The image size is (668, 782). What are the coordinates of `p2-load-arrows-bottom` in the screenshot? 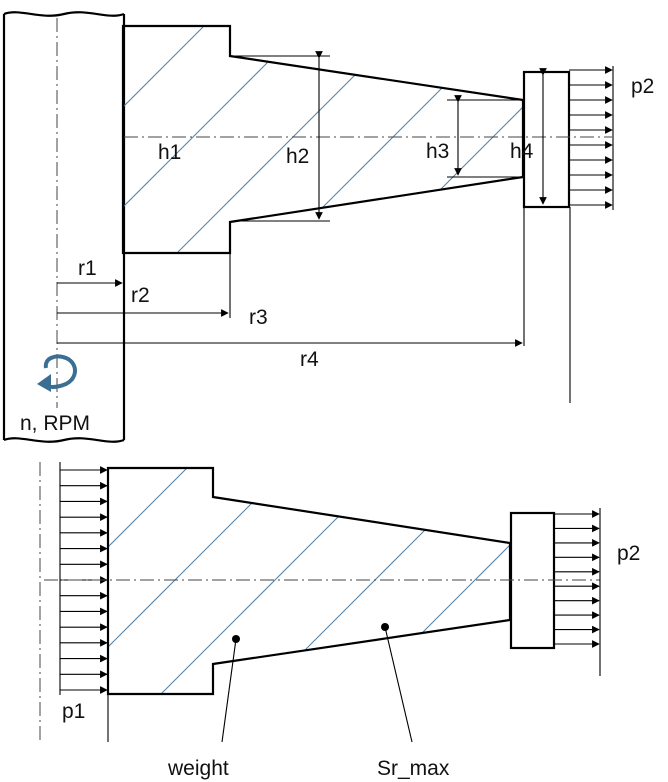 It's located at (577, 579).